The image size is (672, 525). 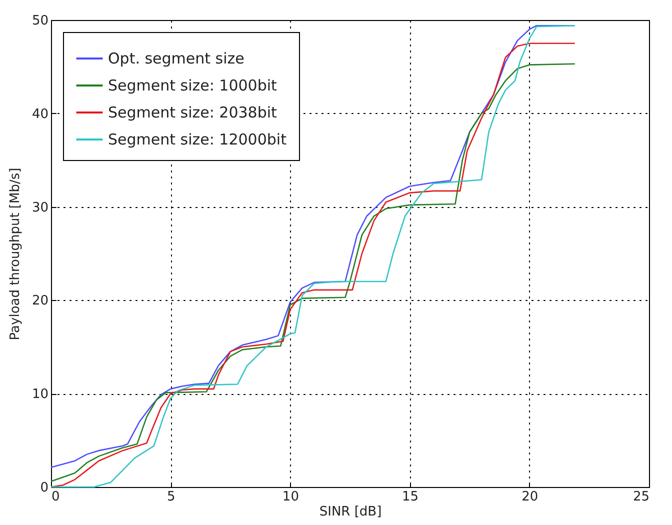 What do you see at coordinates (176, 59) in the screenshot?
I see `legend-label: Opt. segment size` at bounding box center [176, 59].